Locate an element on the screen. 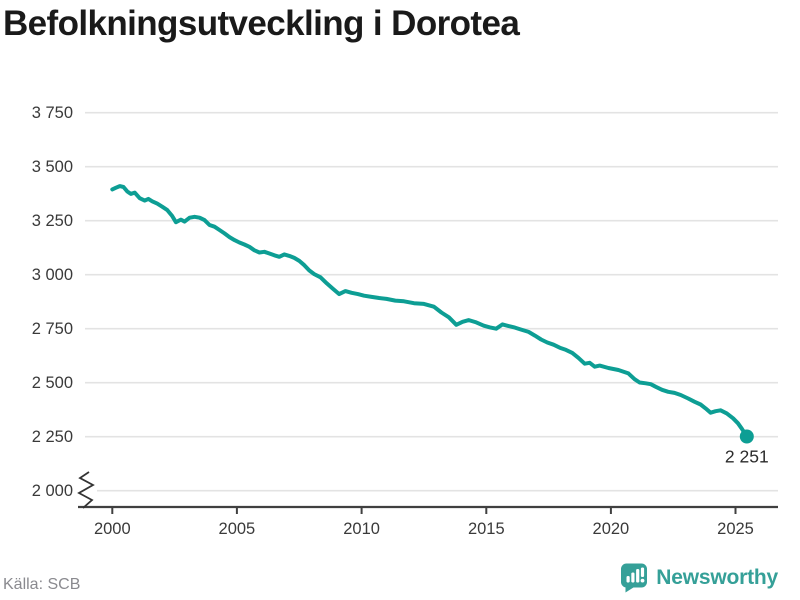  y-tick-label: 3 750 is located at coordinates (52, 113).